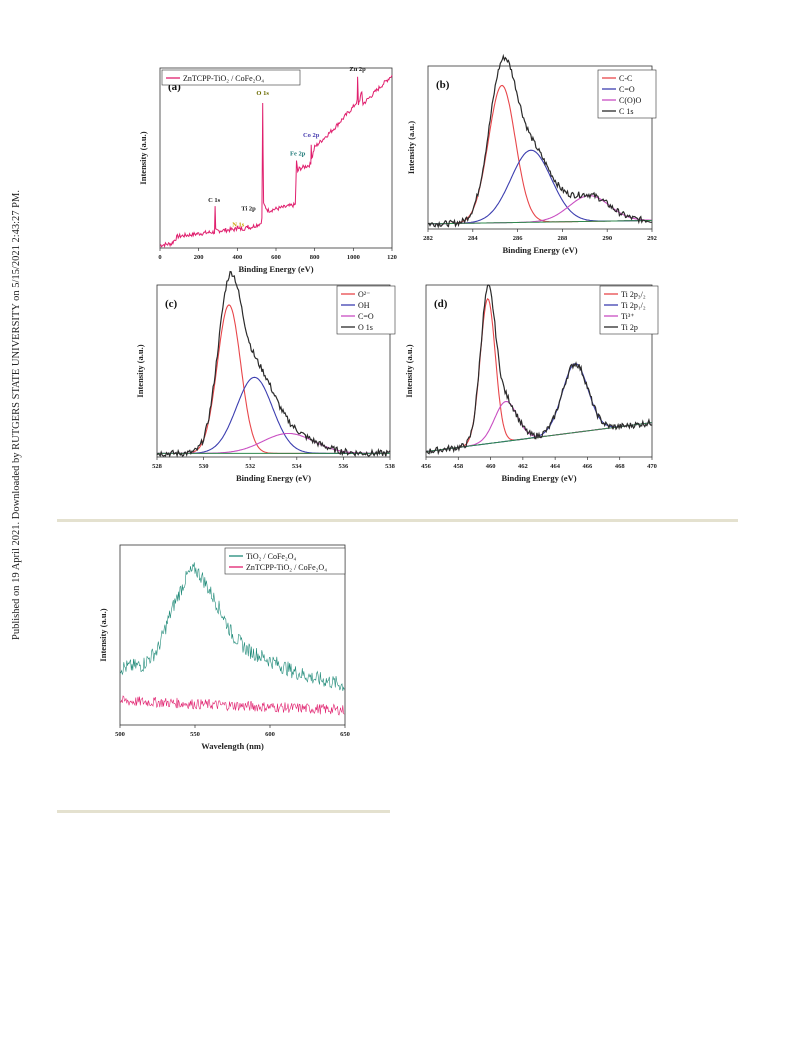 This screenshot has height=1039, width=793. What do you see at coordinates (428, 238) in the screenshot?
I see `x-tick-label: 282` at bounding box center [428, 238].